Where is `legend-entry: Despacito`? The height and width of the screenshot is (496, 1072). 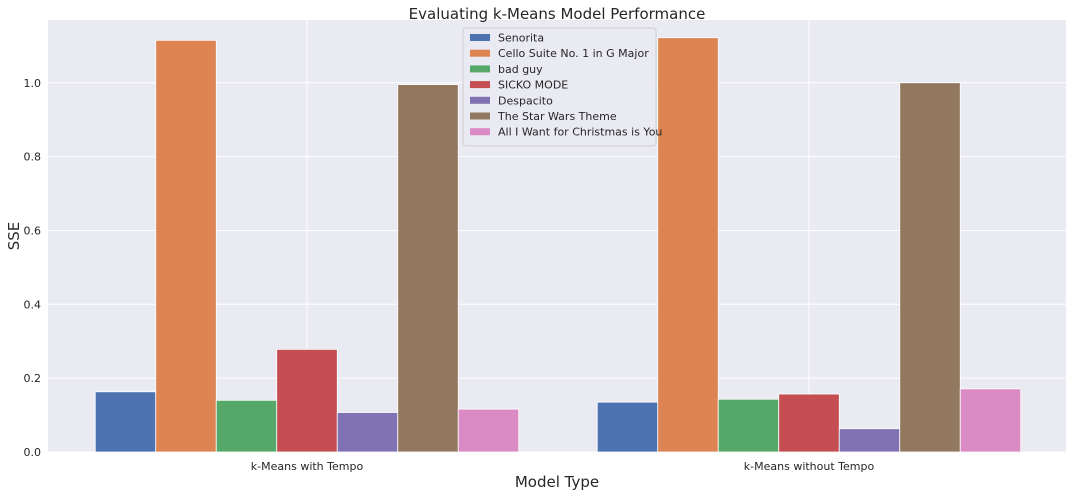 legend-entry: Despacito is located at coordinates (525, 100).